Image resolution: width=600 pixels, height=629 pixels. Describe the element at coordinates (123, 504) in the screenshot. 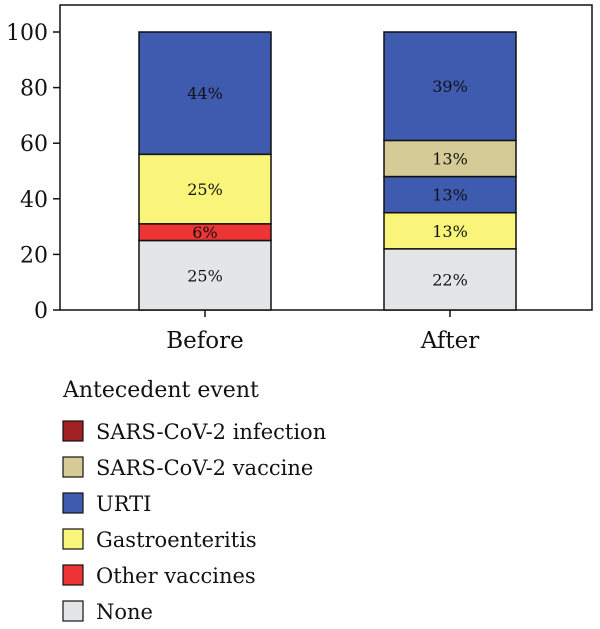

I see `legend-item-label: URTI` at that location.